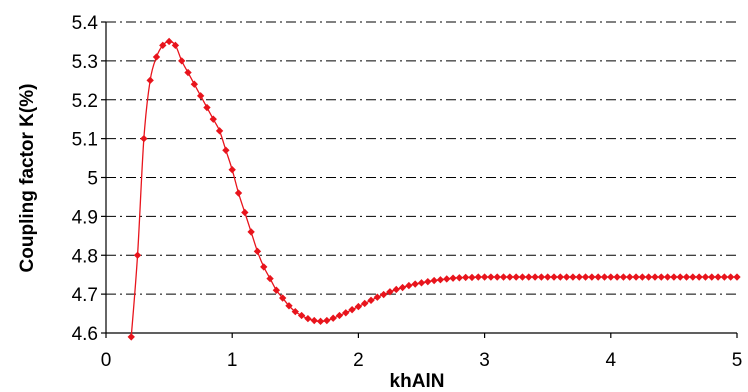 The image size is (748, 392). I want to click on y-tick-label-1: 4.7, so click(85, 295).